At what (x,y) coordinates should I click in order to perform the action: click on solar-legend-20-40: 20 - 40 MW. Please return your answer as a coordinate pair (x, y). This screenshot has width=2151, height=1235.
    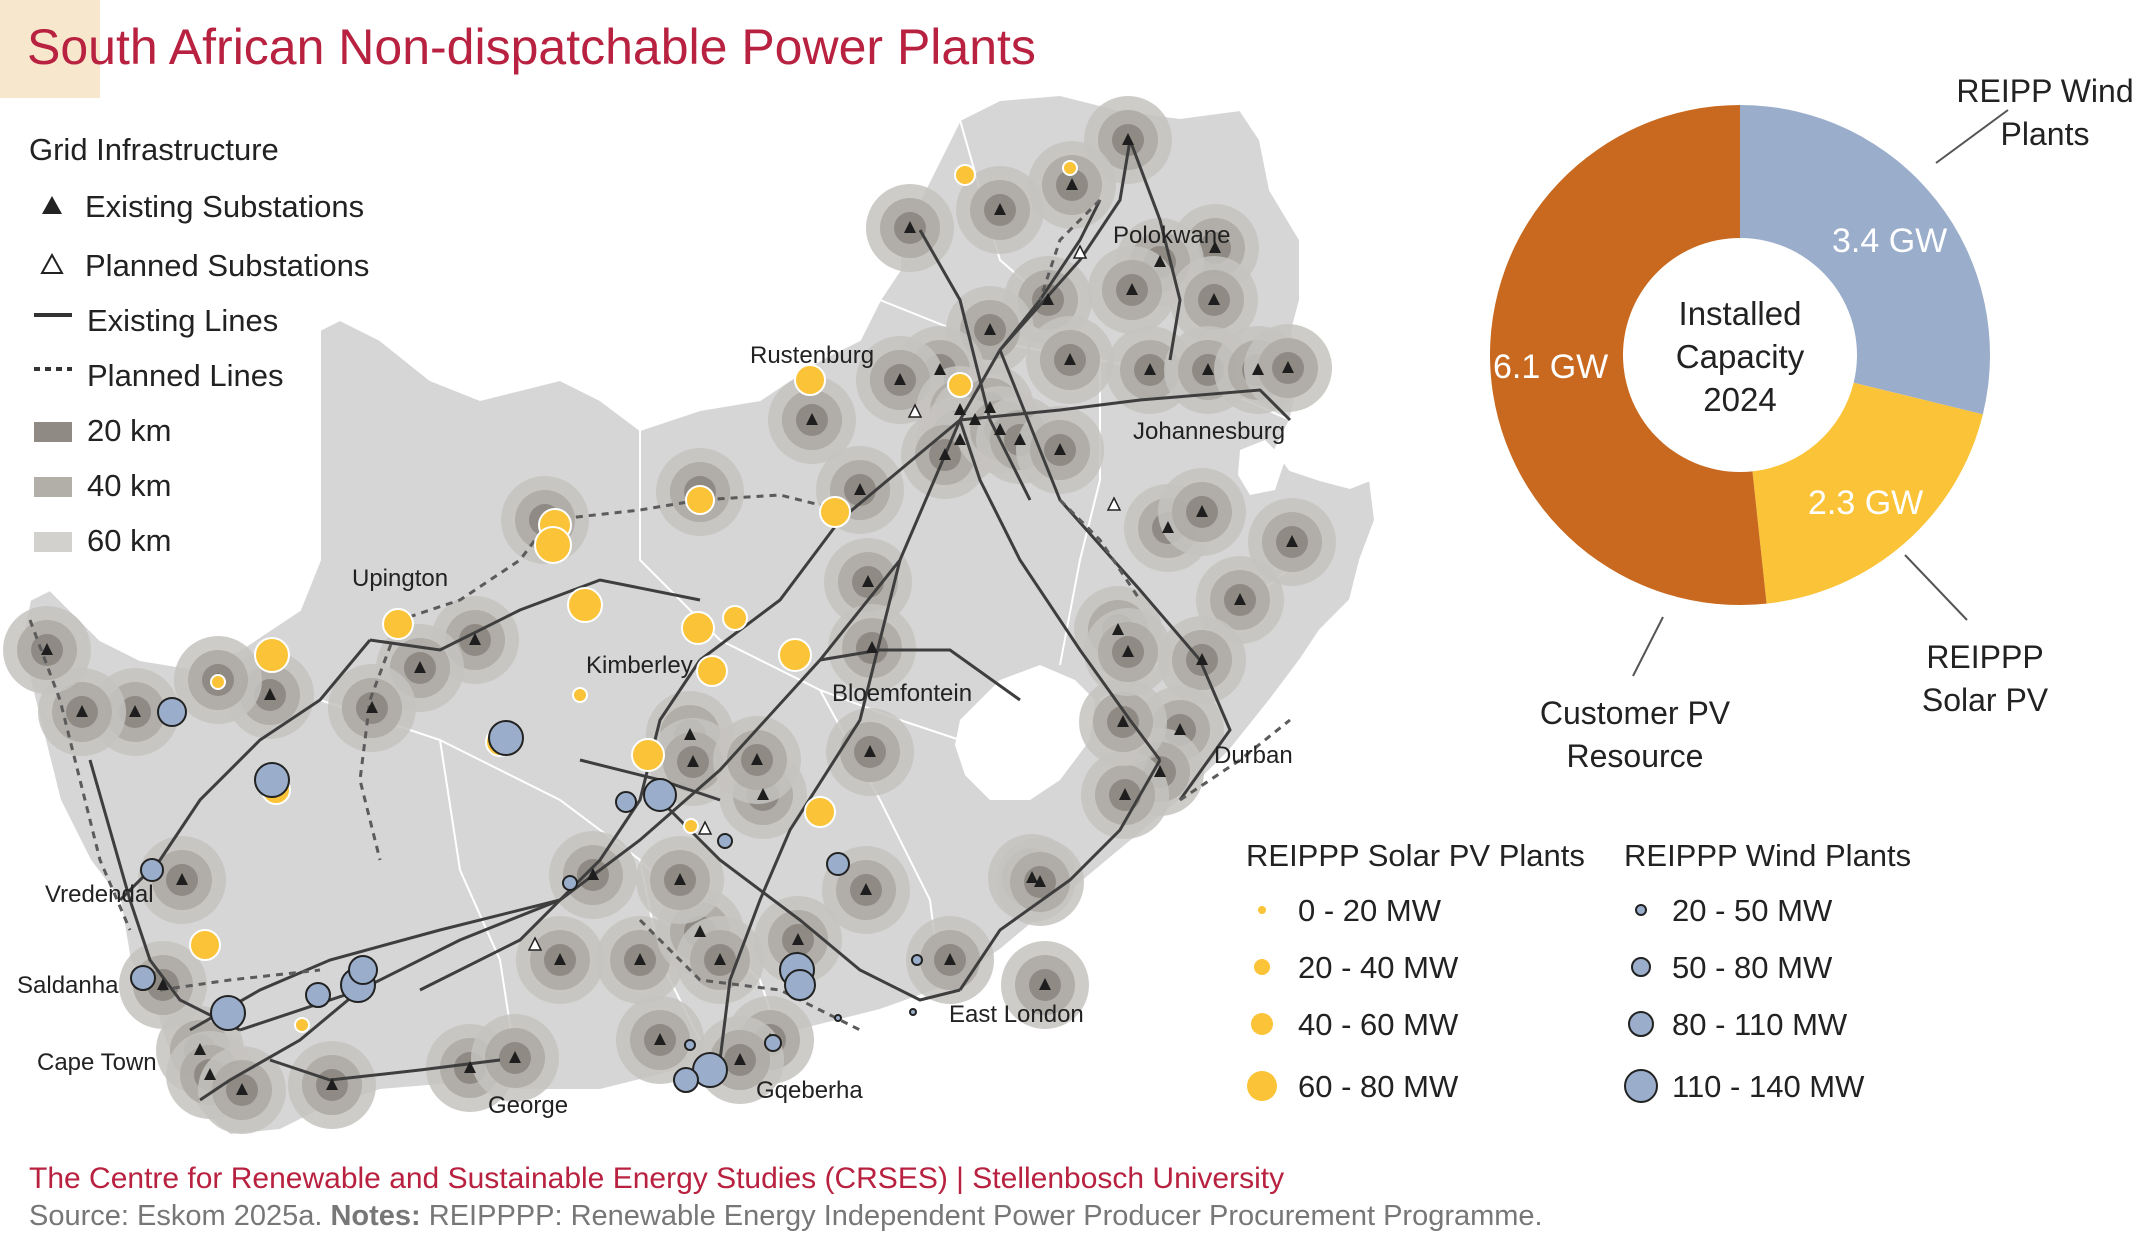
    Looking at the image, I should click on (1378, 967).